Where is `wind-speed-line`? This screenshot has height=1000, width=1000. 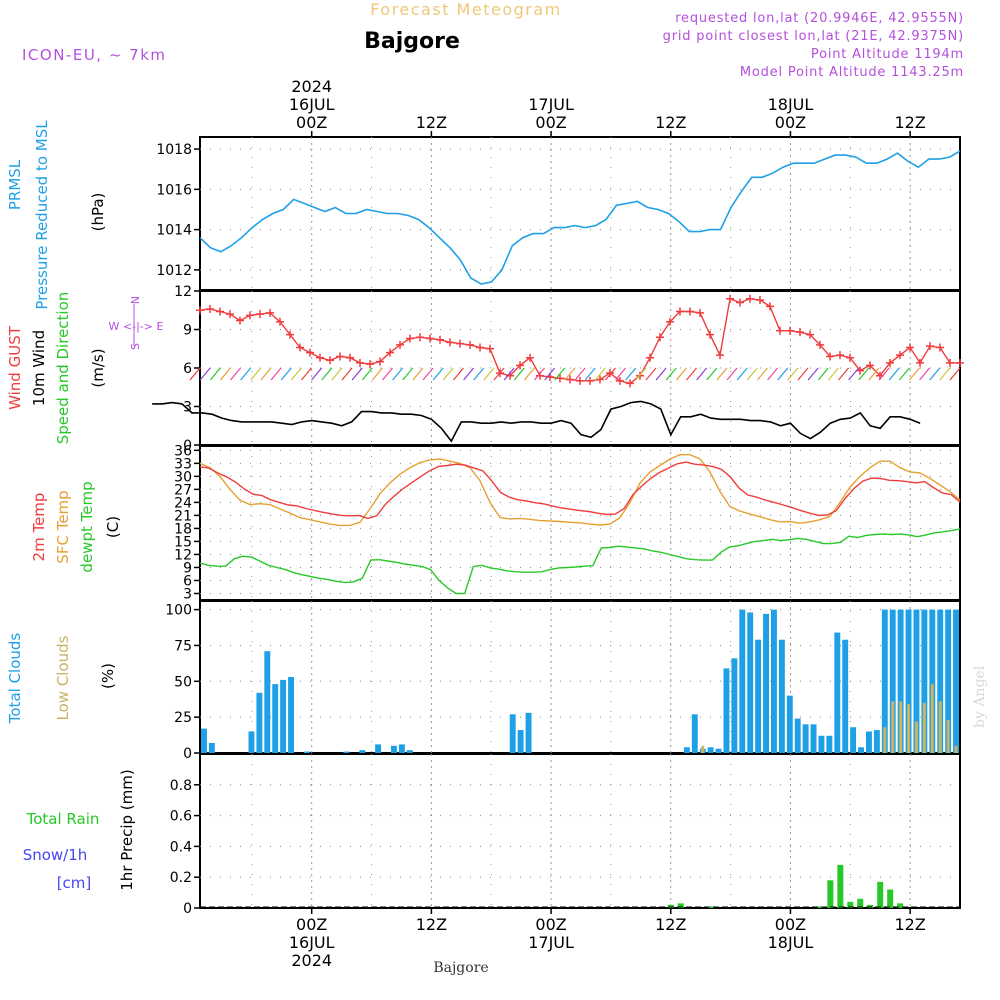
wind-speed-line is located at coordinates (536, 421).